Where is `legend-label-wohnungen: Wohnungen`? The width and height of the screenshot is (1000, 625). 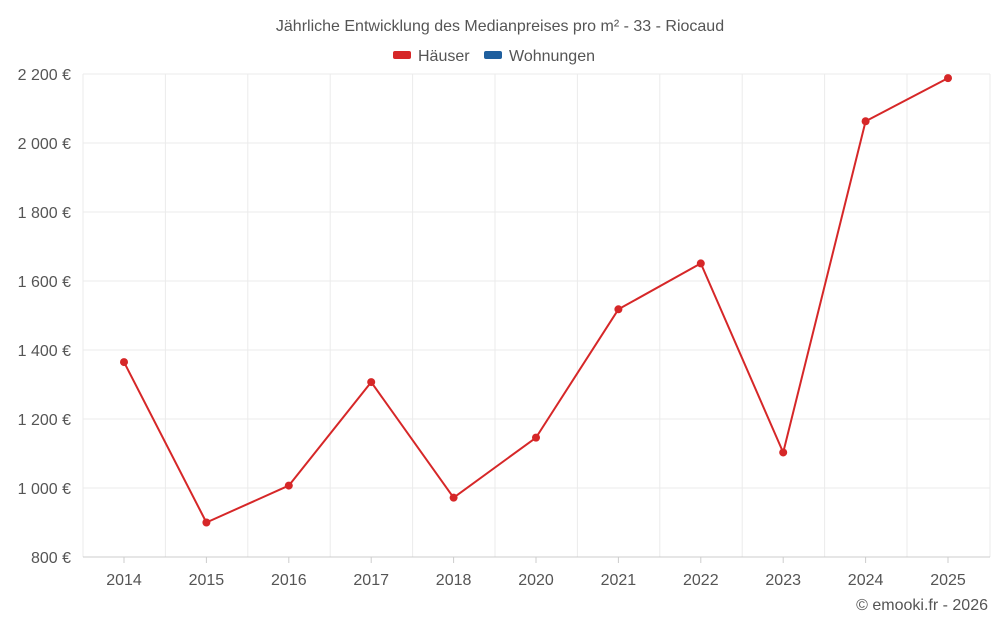 legend-label-wohnungen: Wohnungen is located at coordinates (552, 56).